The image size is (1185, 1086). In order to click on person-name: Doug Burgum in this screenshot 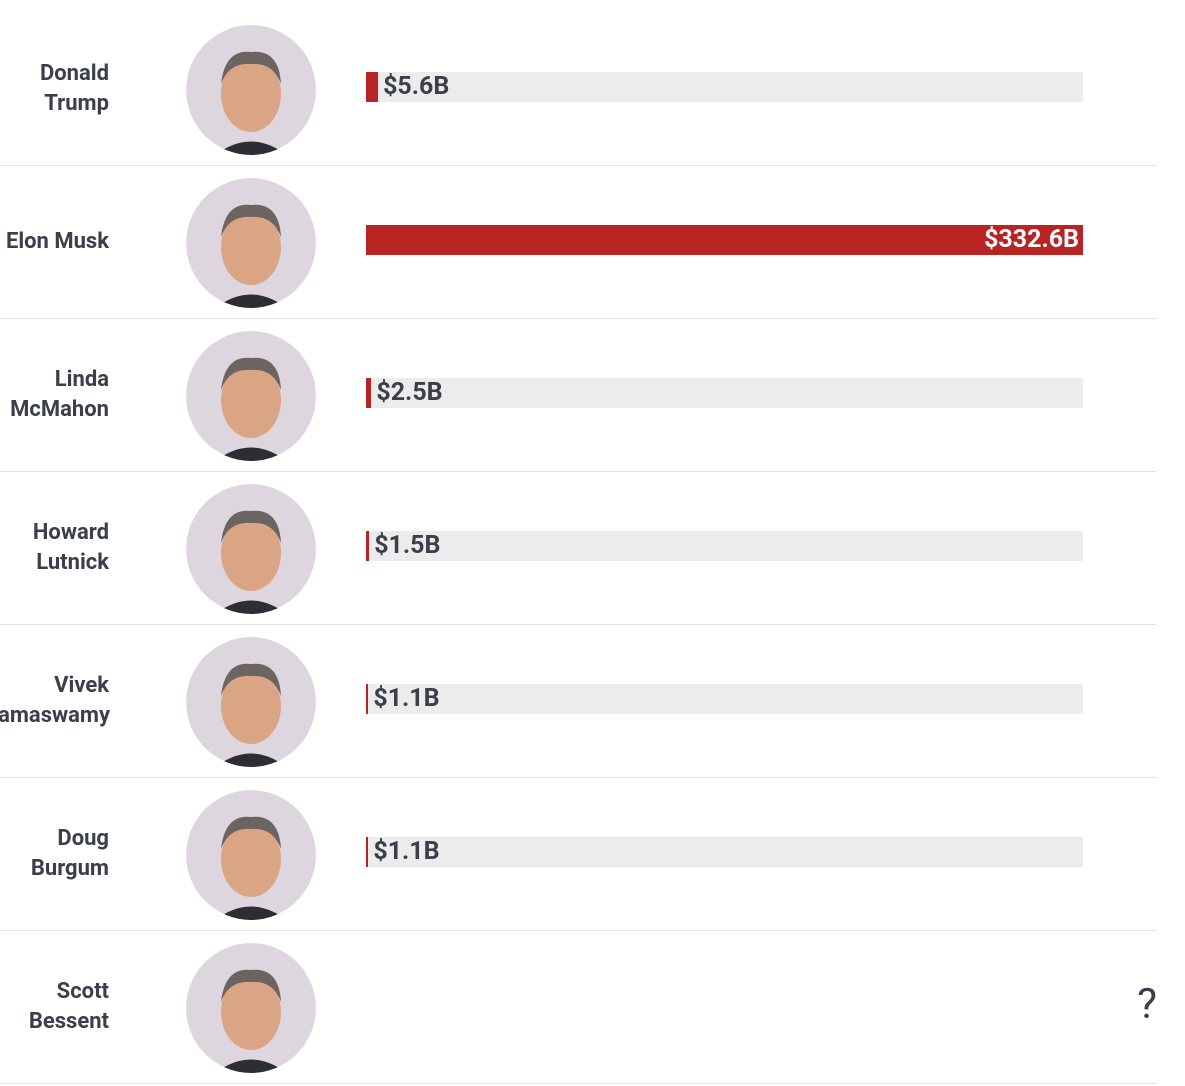, I will do `click(69, 853)`.